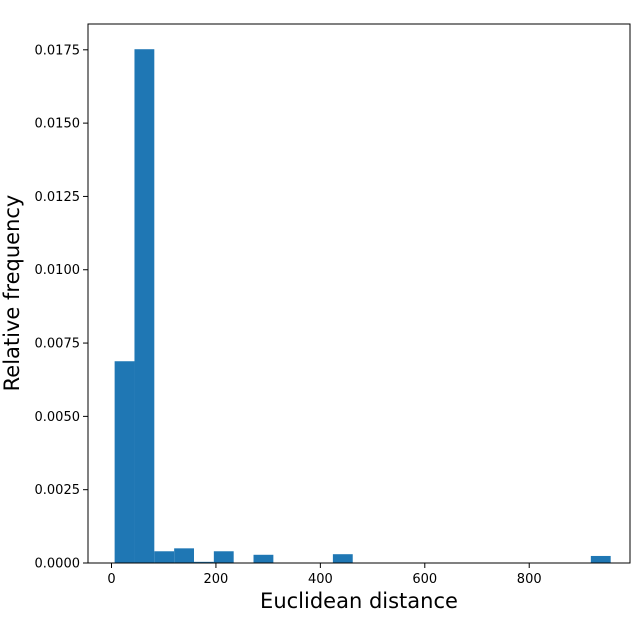 The image size is (643, 622). What do you see at coordinates (58, 344) in the screenshot?
I see `y-tick-label: 0.0075` at bounding box center [58, 344].